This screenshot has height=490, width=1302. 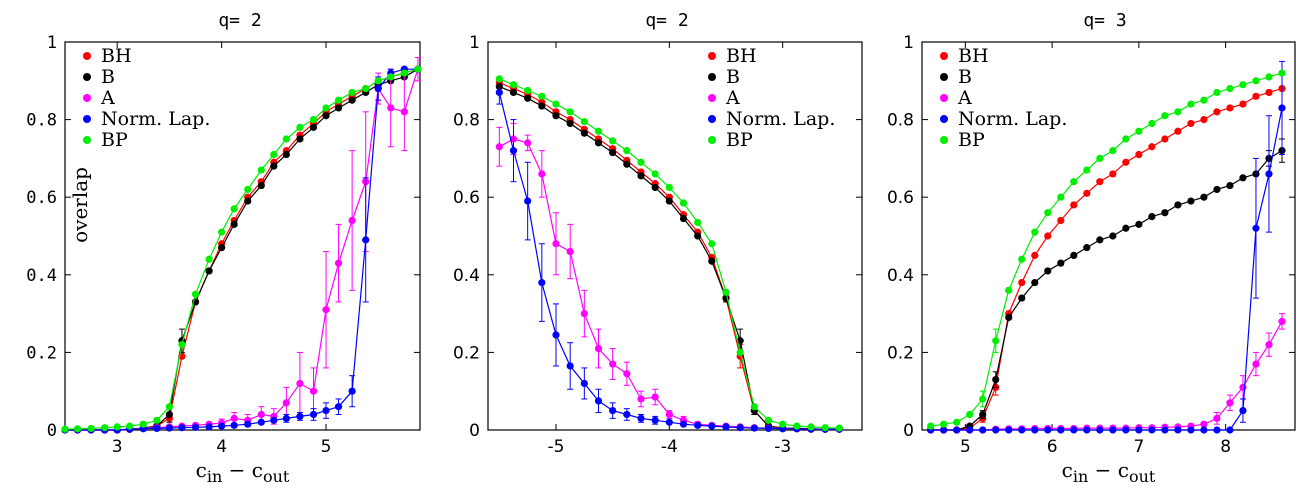 I want to click on legend-label: BH, so click(x=116, y=56).